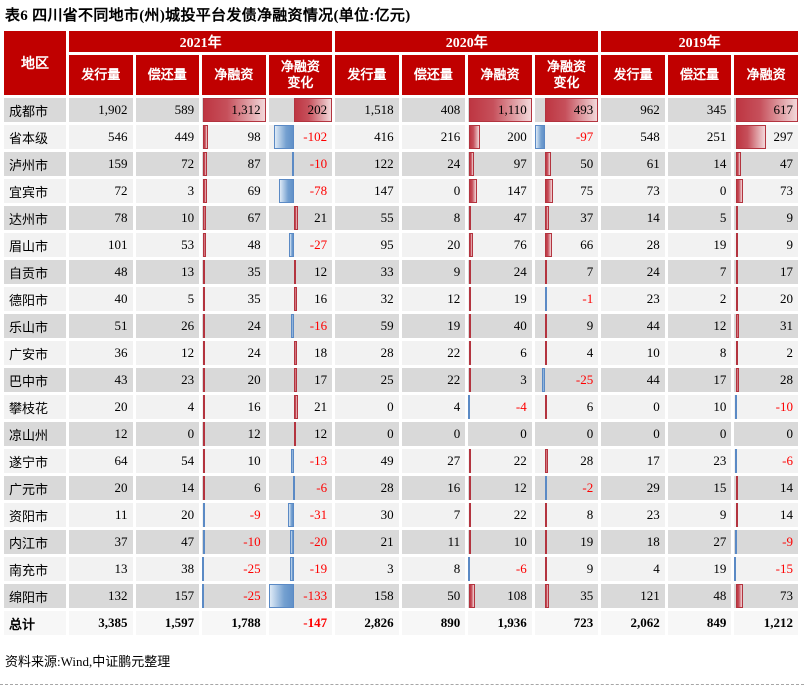 Image resolution: width=804 pixels, height=686 pixels. What do you see at coordinates (433, 164) in the screenshot?
I see `value-cell: 24` at bounding box center [433, 164].